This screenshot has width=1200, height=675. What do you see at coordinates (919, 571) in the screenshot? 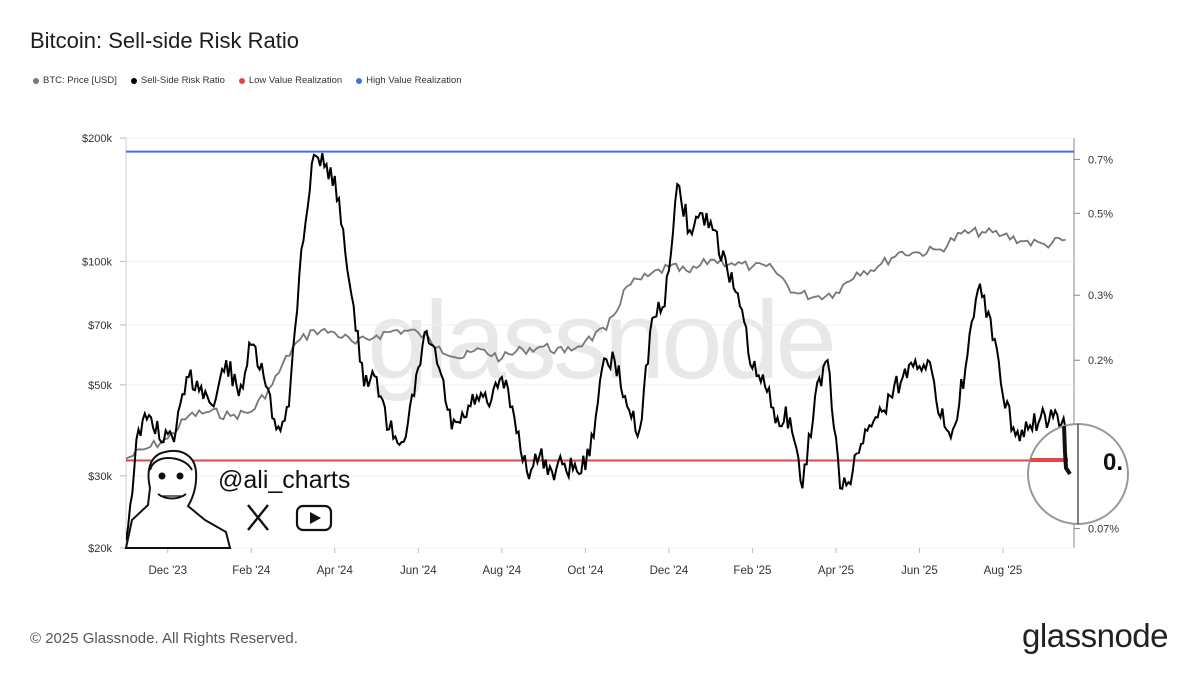
I see `x-tick-label: Jun '25` at bounding box center [919, 571].